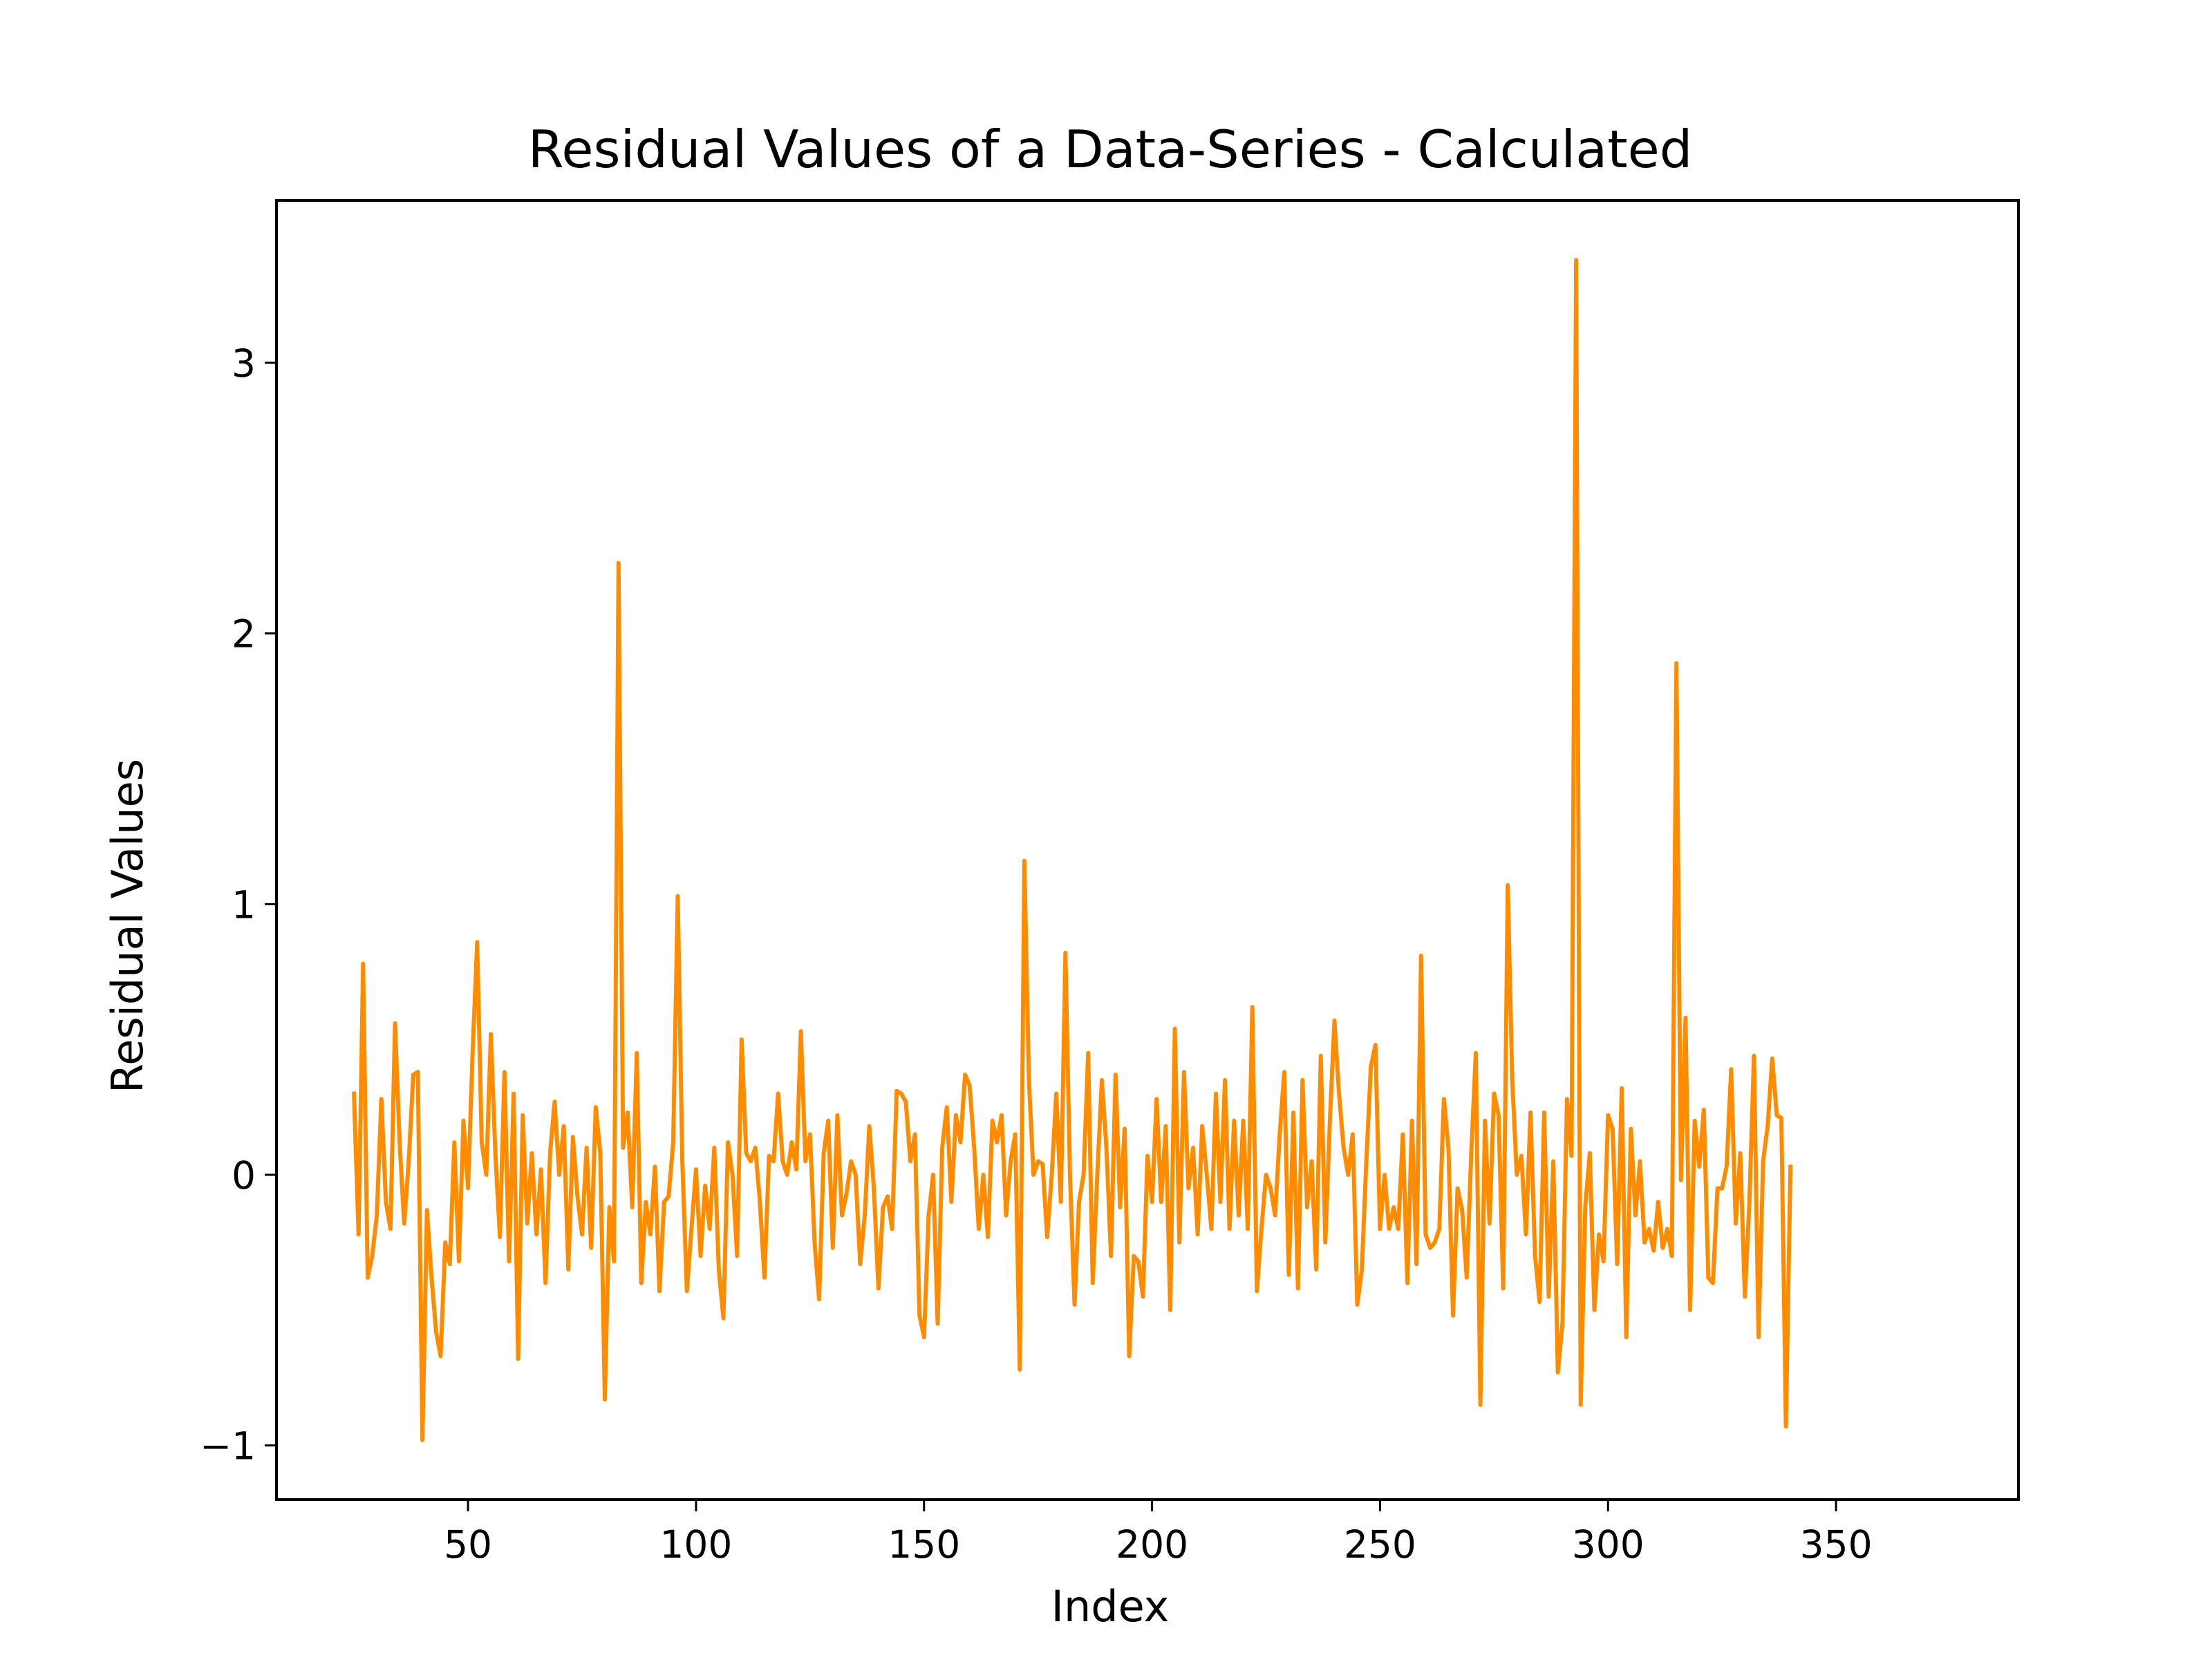 Image resolution: width=2212 pixels, height=1662 pixels. I want to click on y-axis-ticks: −1 0 1 2 3, so click(238, 905).